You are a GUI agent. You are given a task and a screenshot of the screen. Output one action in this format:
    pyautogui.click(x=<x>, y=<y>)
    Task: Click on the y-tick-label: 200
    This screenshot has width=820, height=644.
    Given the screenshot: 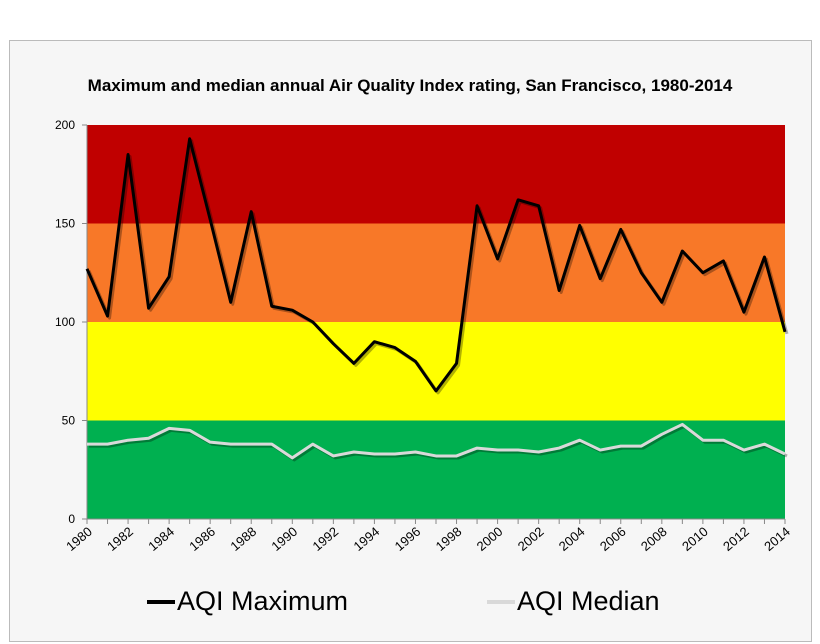 What is the action you would take?
    pyautogui.click(x=65, y=125)
    